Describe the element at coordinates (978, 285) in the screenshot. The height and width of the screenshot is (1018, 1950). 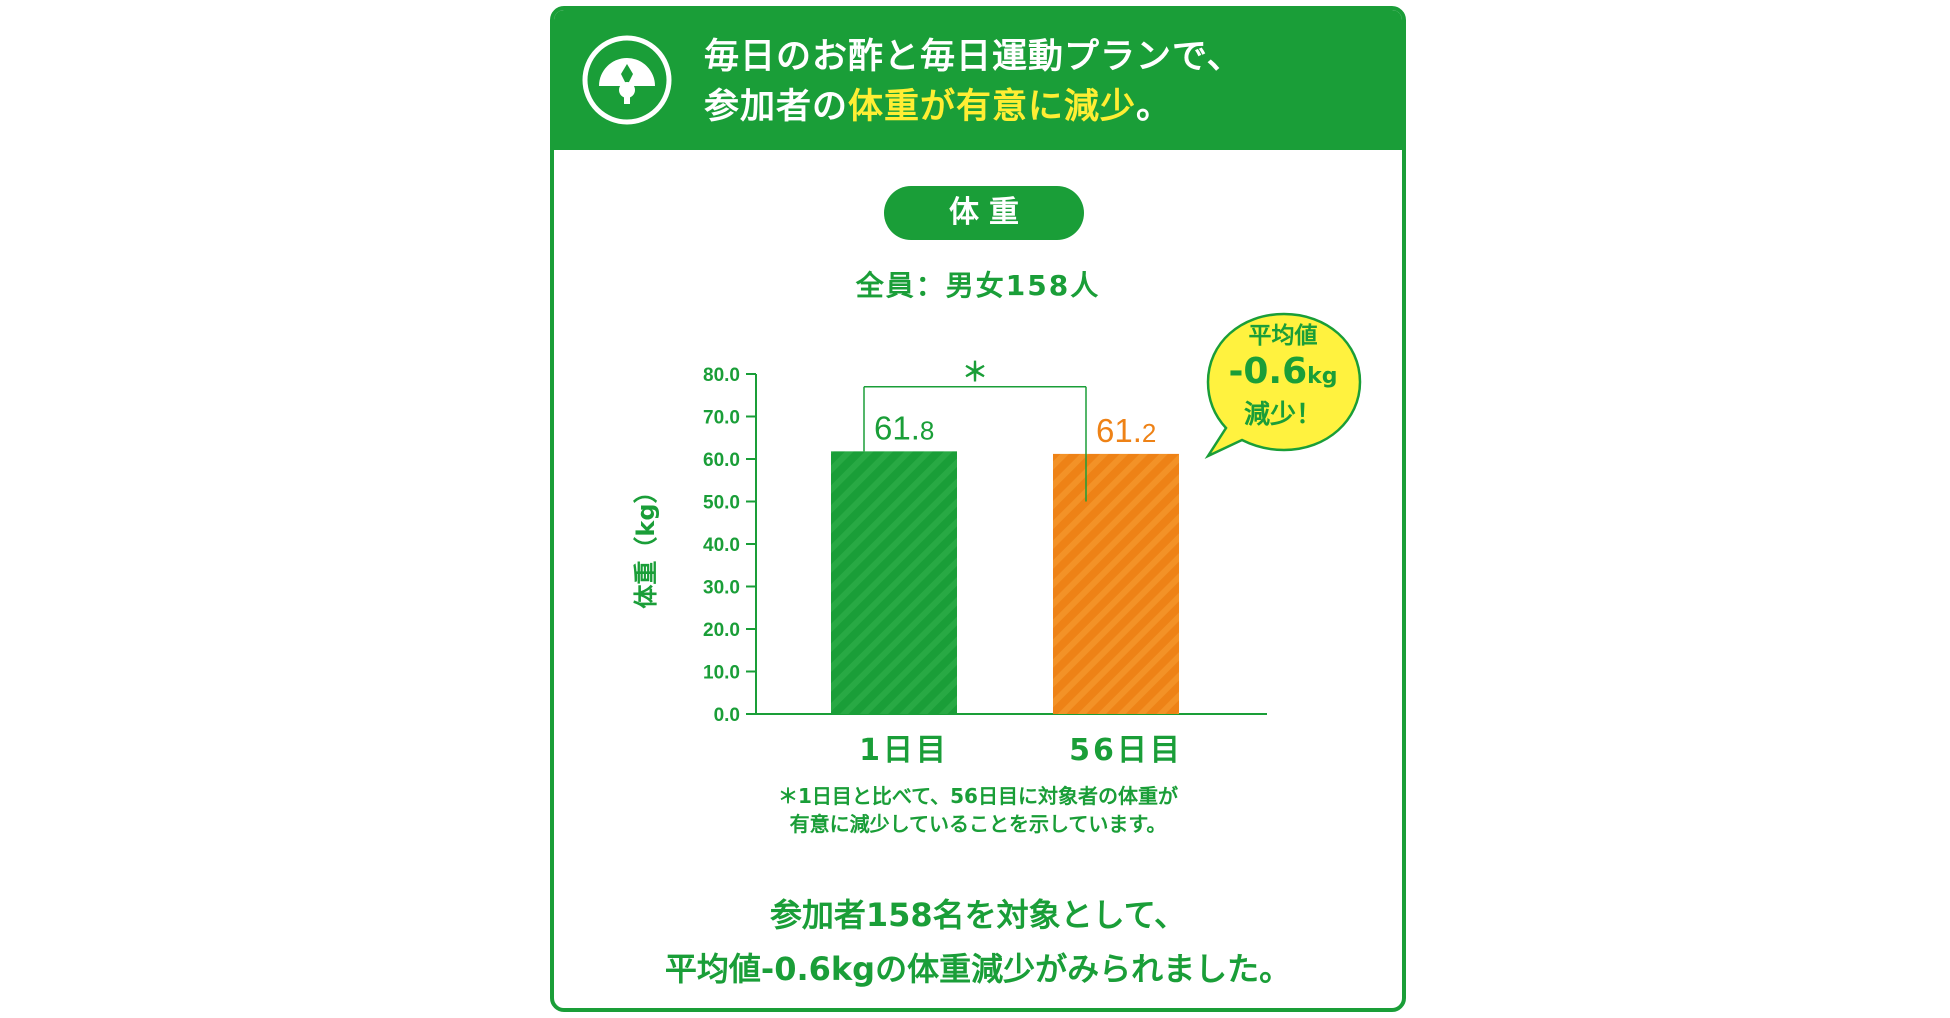
I see `subject-count: 全員：男女158人` at that location.